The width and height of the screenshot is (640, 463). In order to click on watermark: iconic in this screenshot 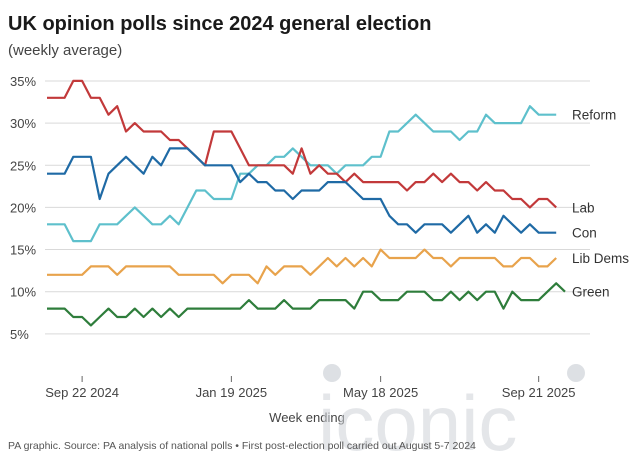, I will do `click(451, 413)`.